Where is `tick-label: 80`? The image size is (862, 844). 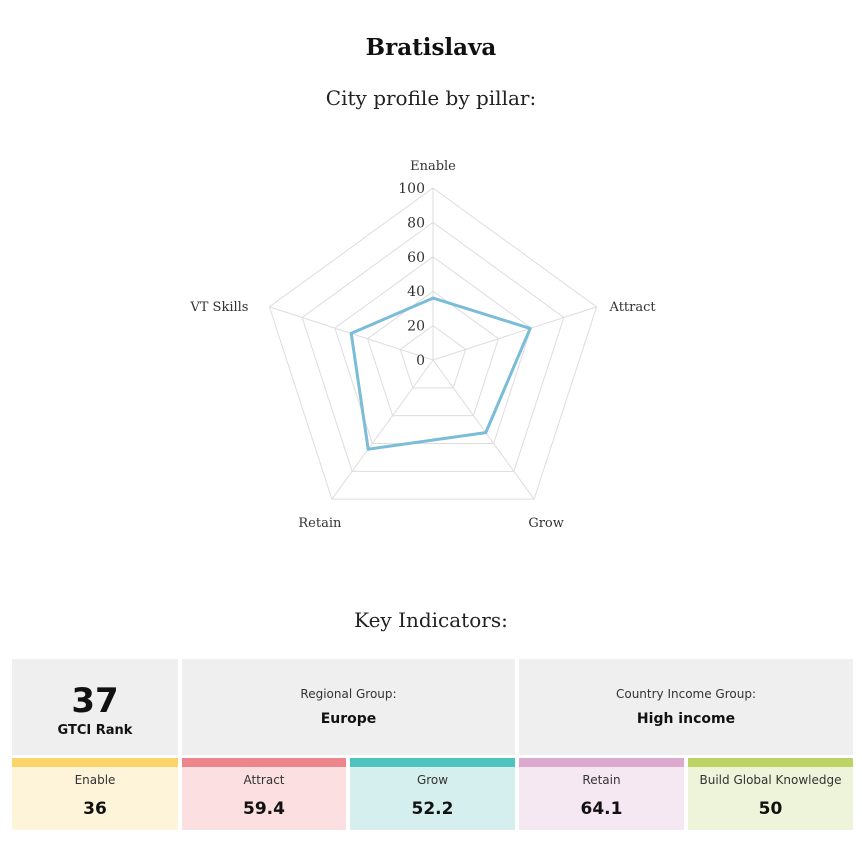
tick-label: 80 is located at coordinates (416, 223).